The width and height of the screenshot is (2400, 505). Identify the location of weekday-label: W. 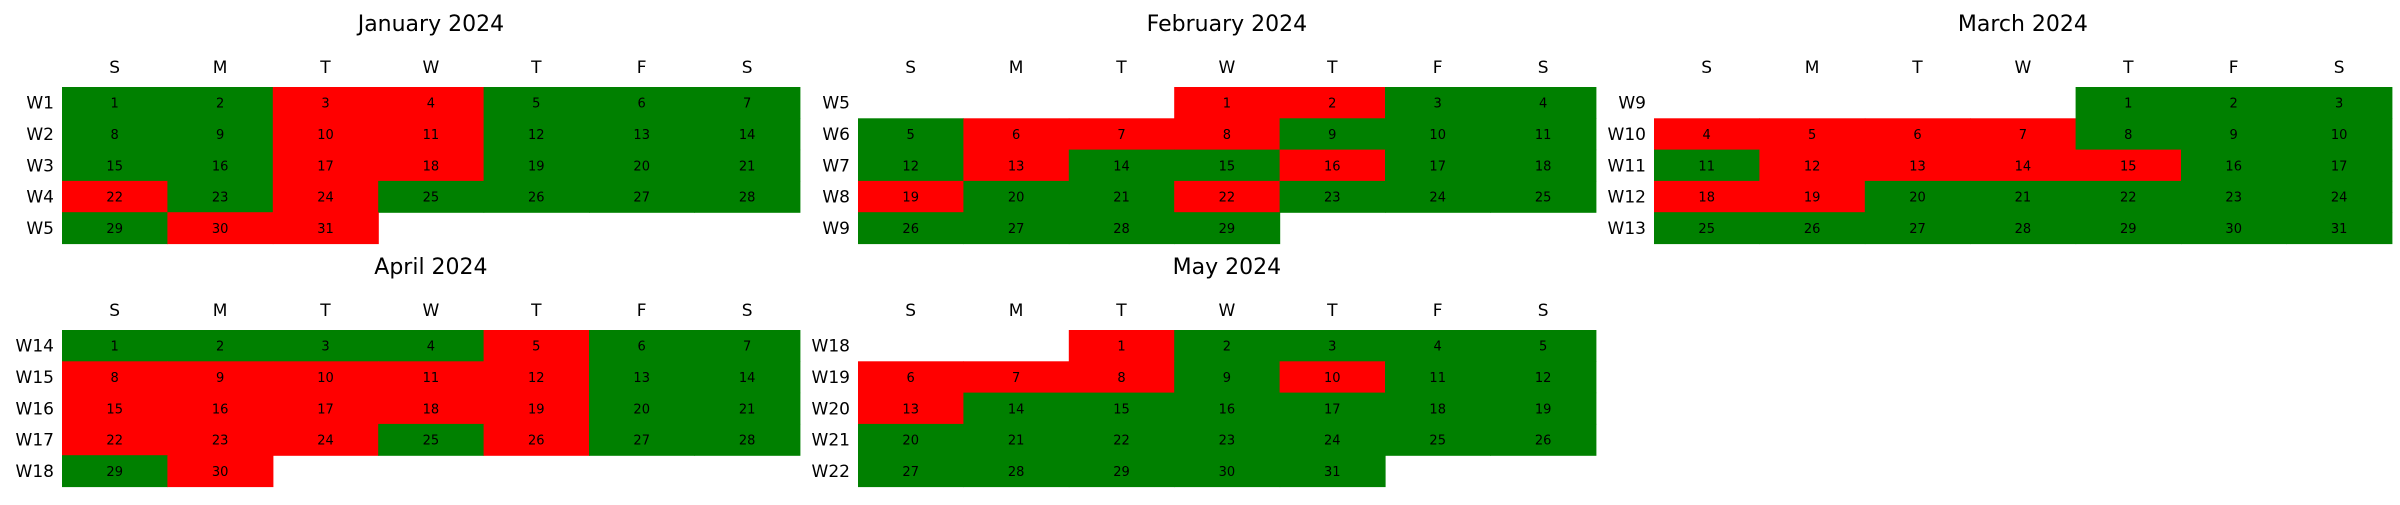
(1226, 68).